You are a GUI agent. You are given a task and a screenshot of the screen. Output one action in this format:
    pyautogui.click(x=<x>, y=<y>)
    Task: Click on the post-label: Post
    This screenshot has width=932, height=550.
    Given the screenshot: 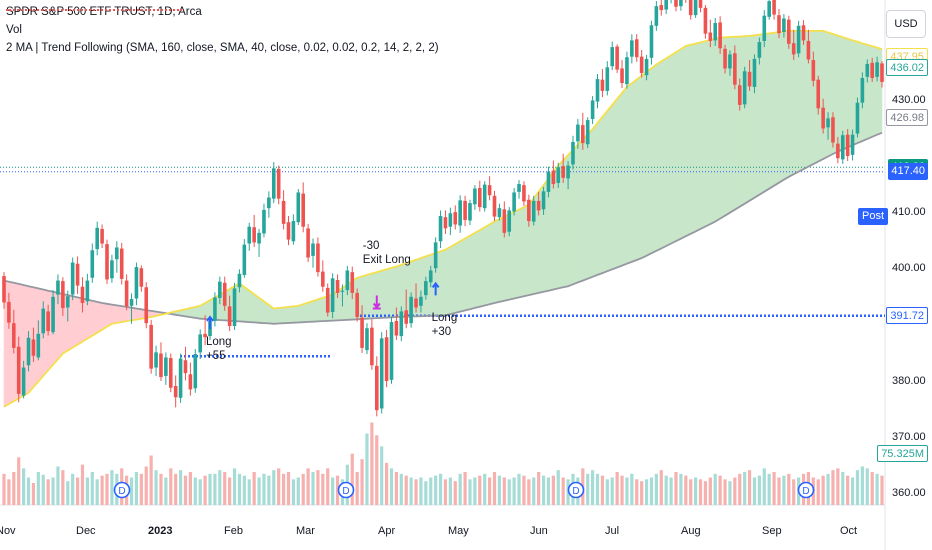 What is the action you would take?
    pyautogui.click(x=873, y=216)
    